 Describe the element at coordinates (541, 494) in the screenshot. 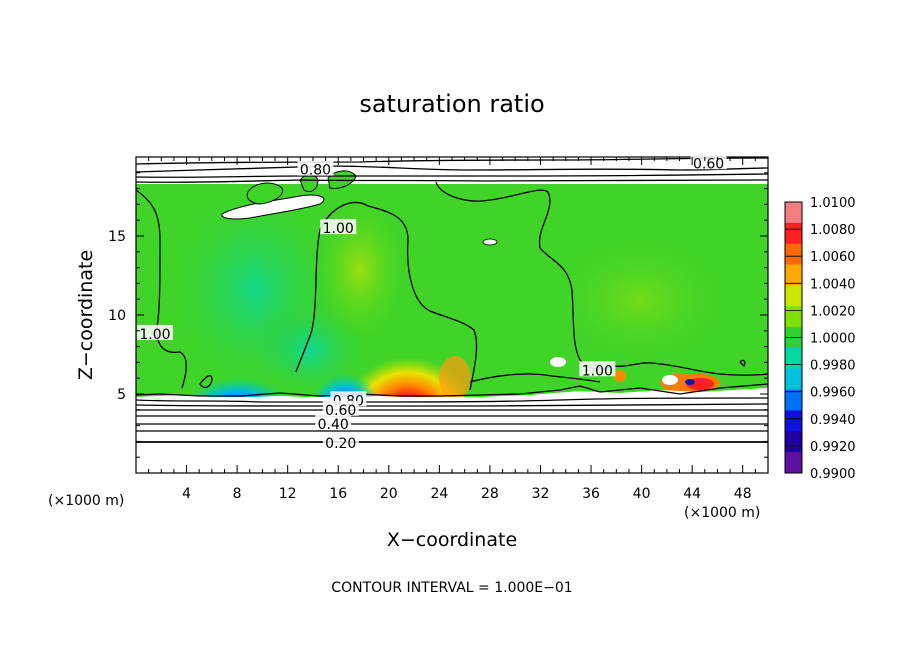

I see `x-tick-label: 32` at that location.